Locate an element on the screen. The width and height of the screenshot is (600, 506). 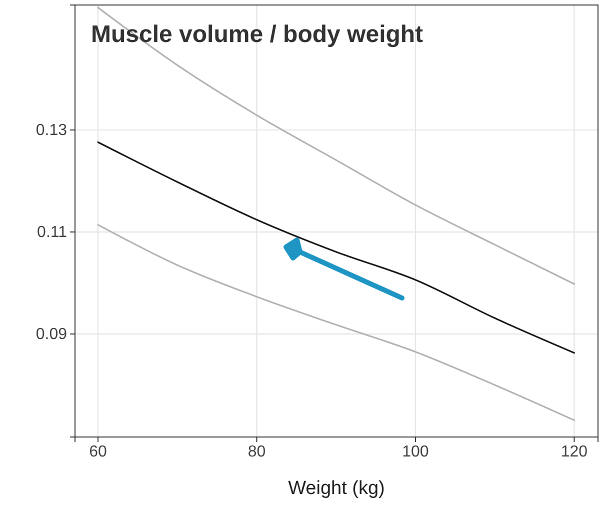
x-tick-label: 80 is located at coordinates (257, 451).